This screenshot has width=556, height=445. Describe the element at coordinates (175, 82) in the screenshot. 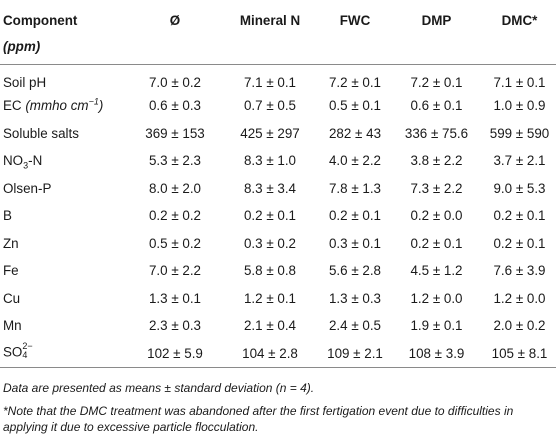

I see `table-cell: 7.0 ± 0.2` at that location.